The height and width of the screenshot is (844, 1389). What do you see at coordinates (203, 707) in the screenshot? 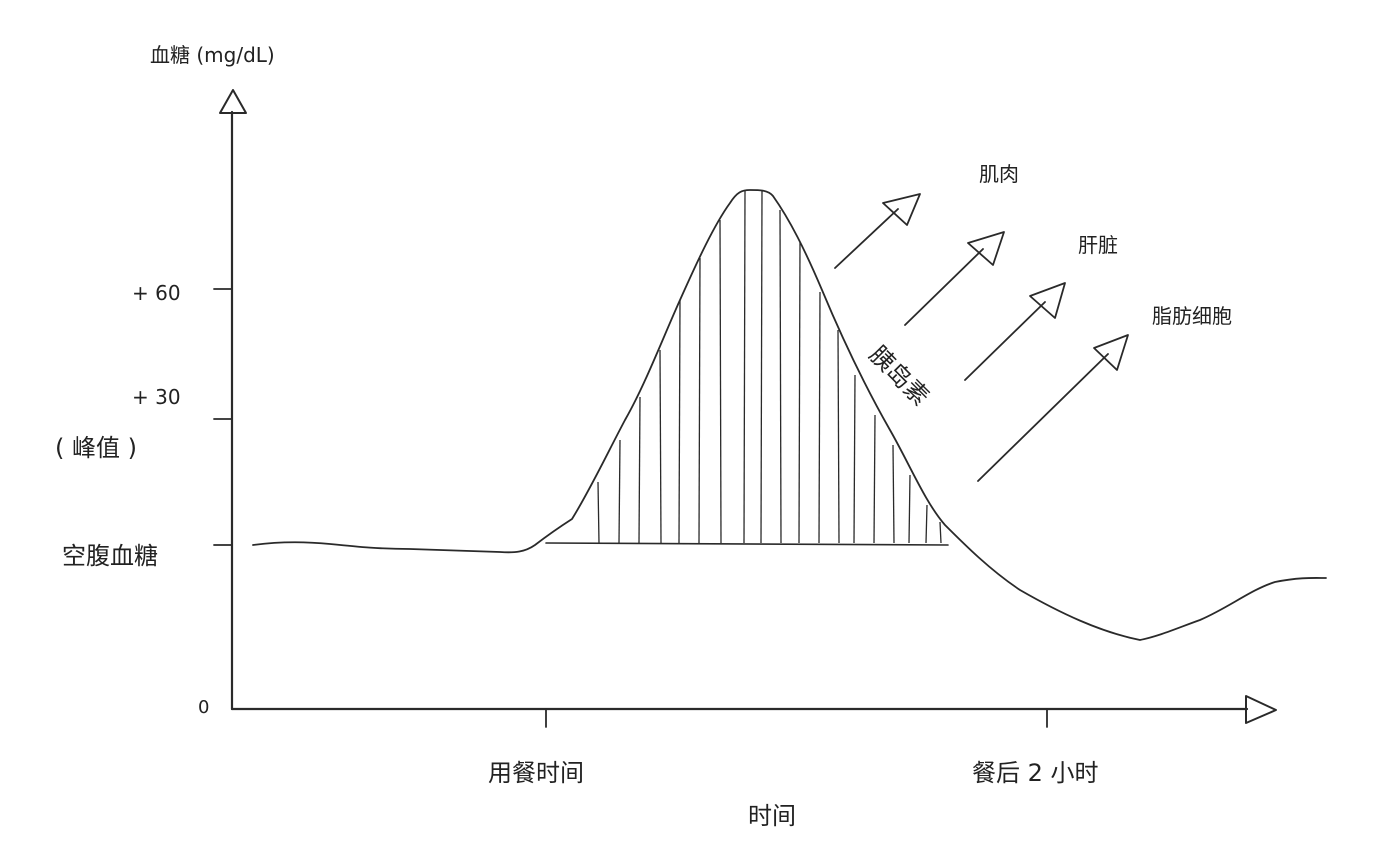
I see `label-zero: 0` at bounding box center [203, 707].